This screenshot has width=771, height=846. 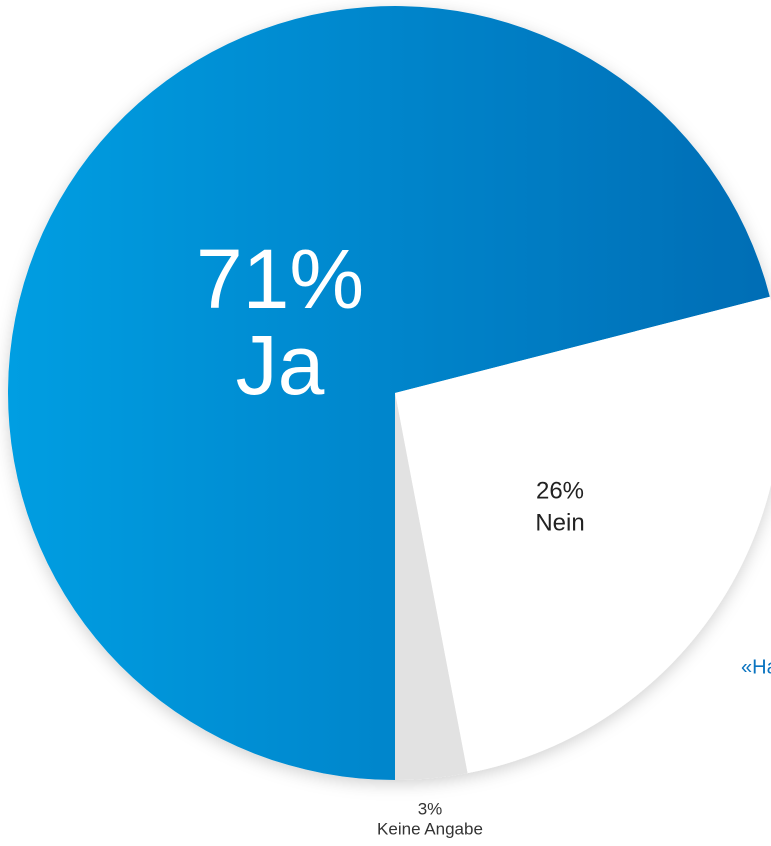 What do you see at coordinates (559, 522) in the screenshot?
I see `slice-category-label: Nein` at bounding box center [559, 522].